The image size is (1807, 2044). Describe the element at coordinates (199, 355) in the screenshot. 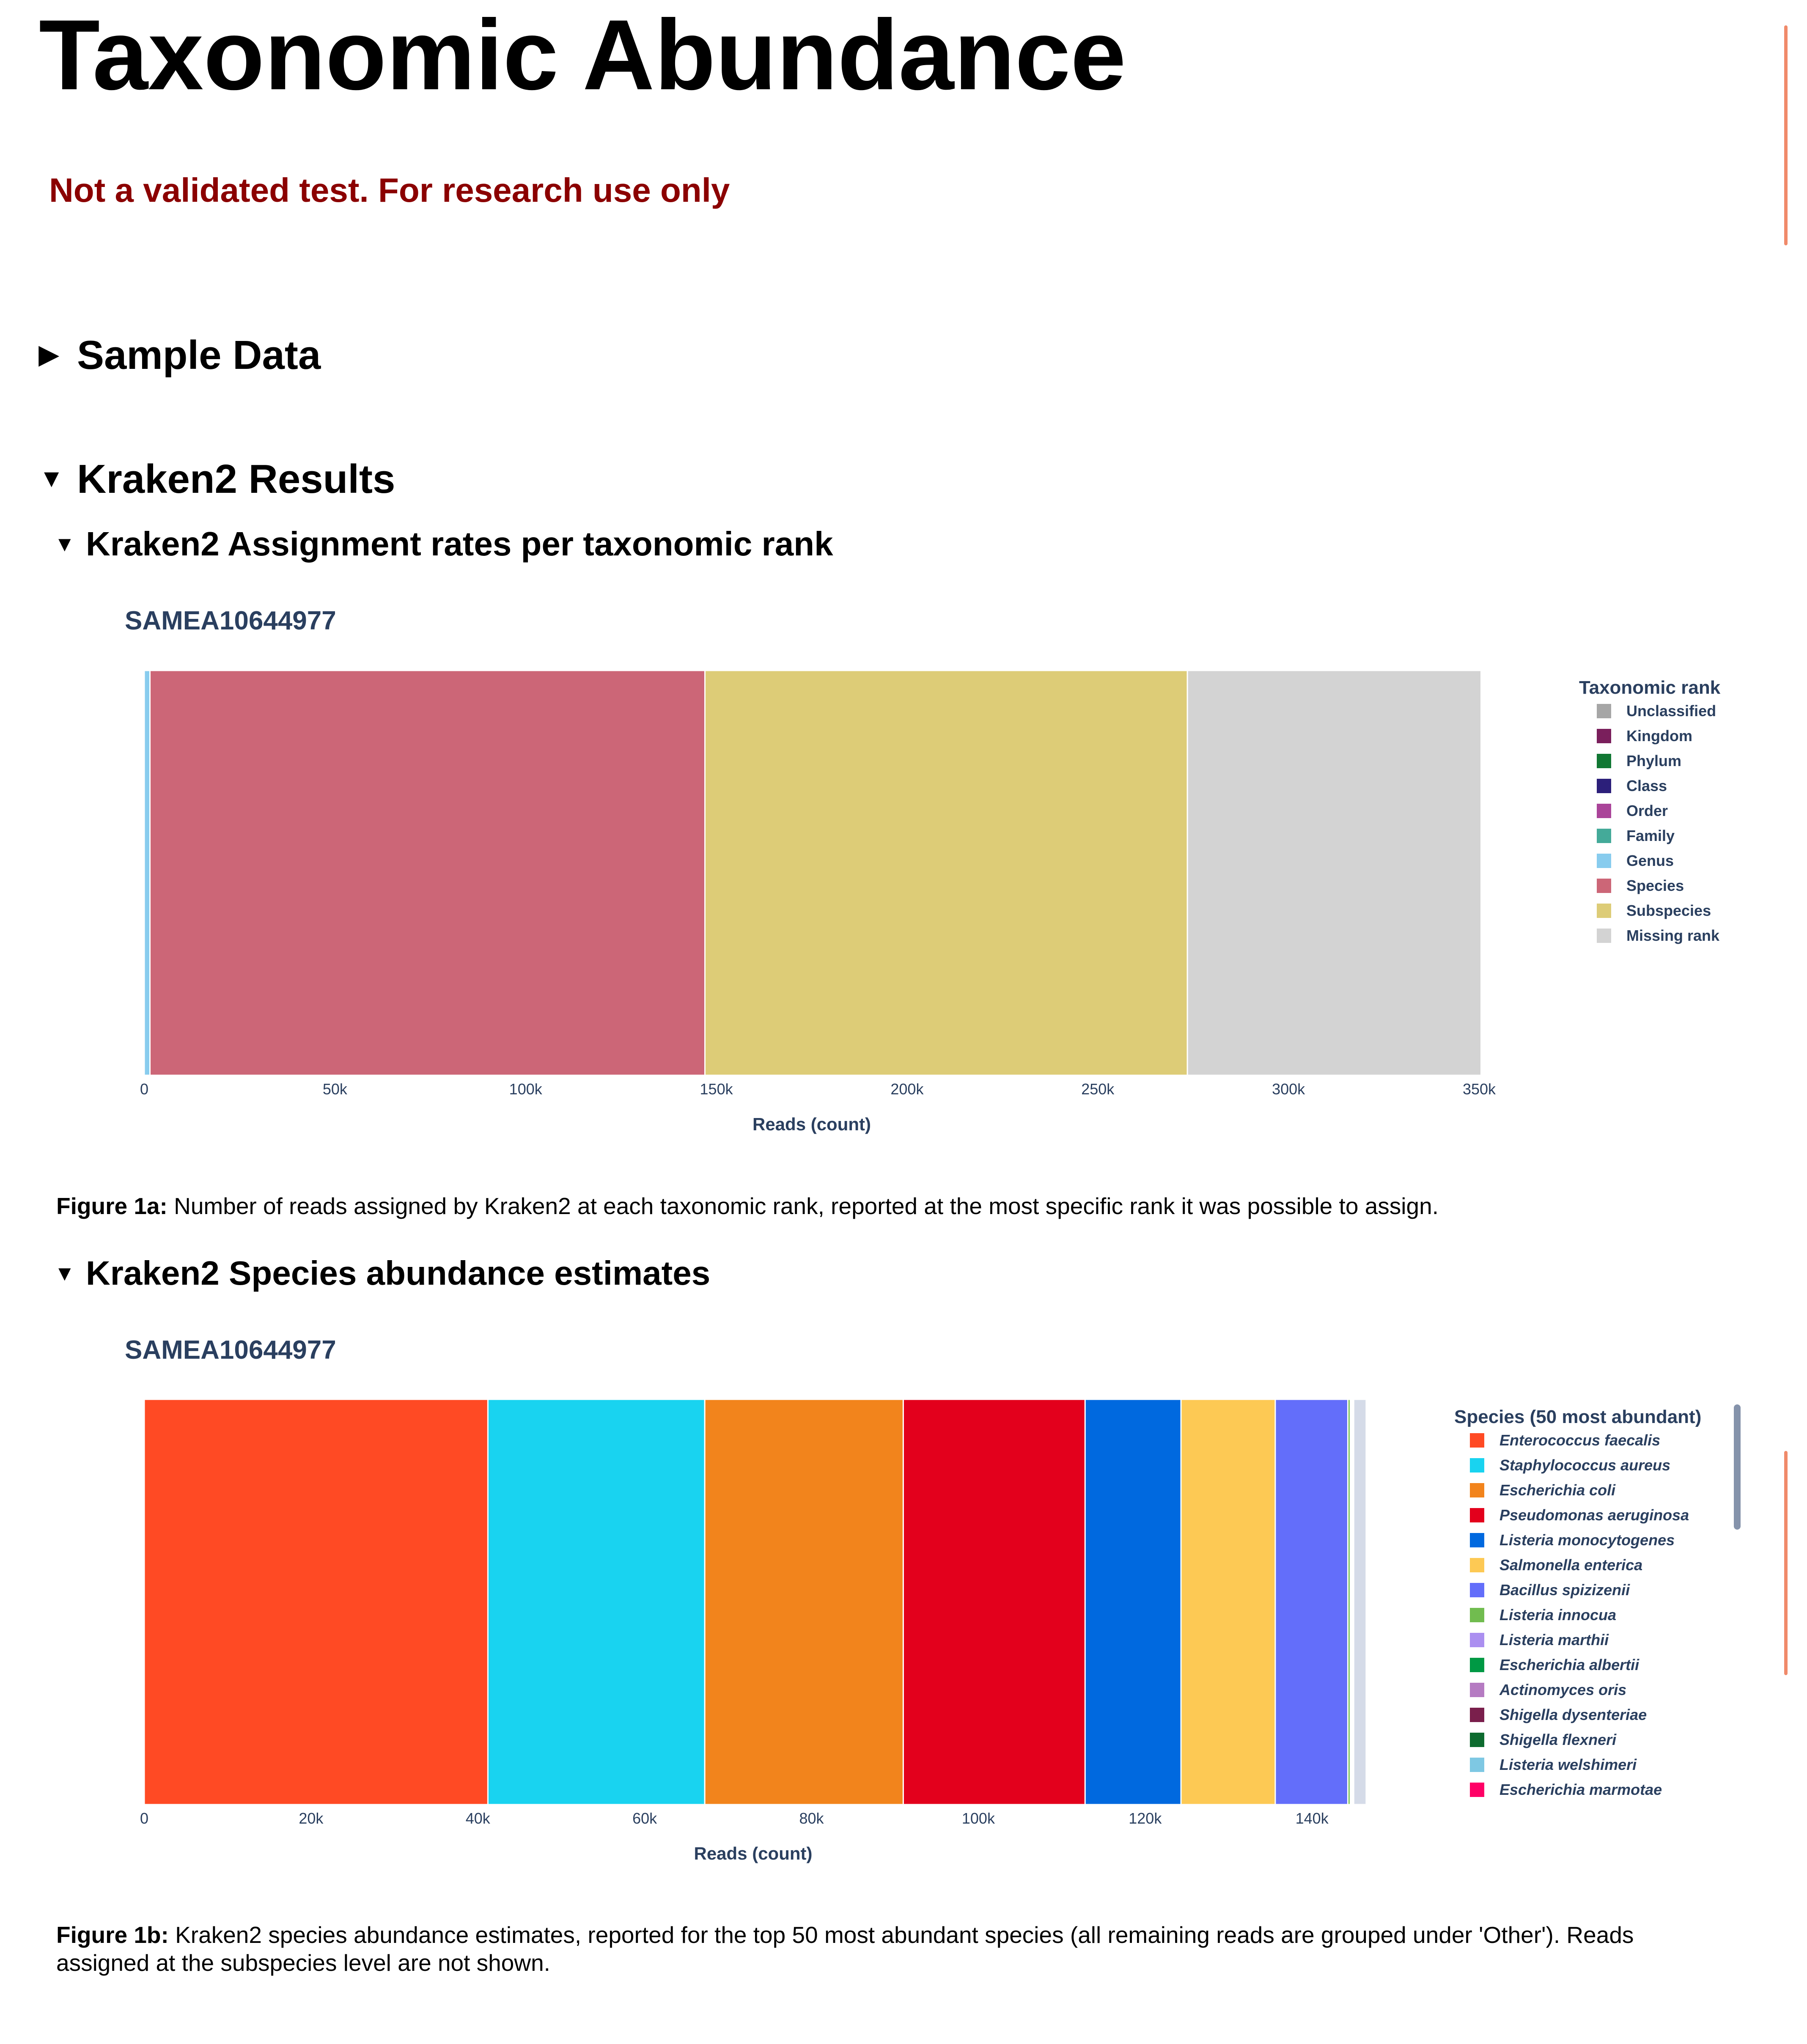

I see `section-sample-data-title: Sample Data` at that location.